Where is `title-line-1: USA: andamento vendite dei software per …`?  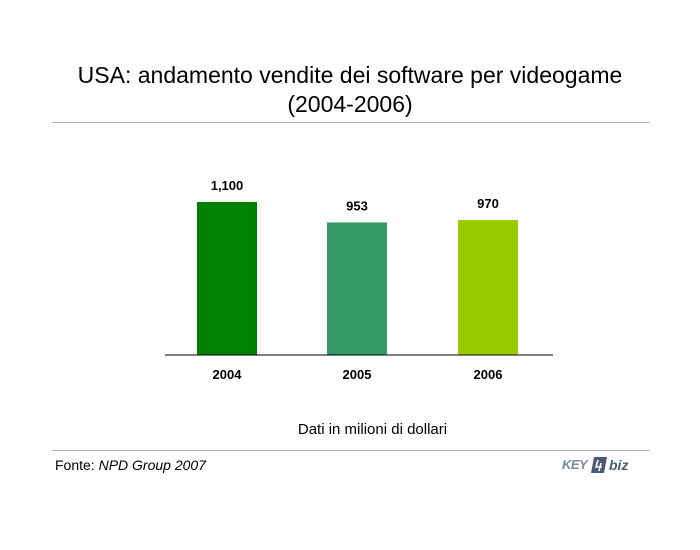 title-line-1: USA: andamento vendite dei software per … is located at coordinates (350, 75).